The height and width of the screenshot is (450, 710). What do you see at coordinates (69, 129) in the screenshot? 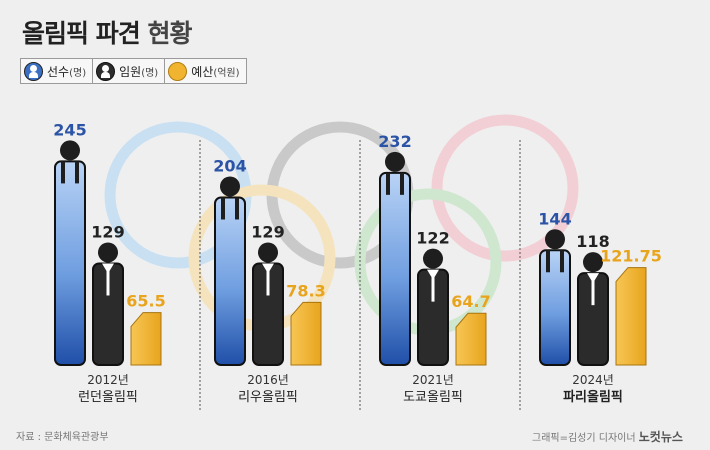
I see `value-label-0-0: 245` at bounding box center [69, 129].